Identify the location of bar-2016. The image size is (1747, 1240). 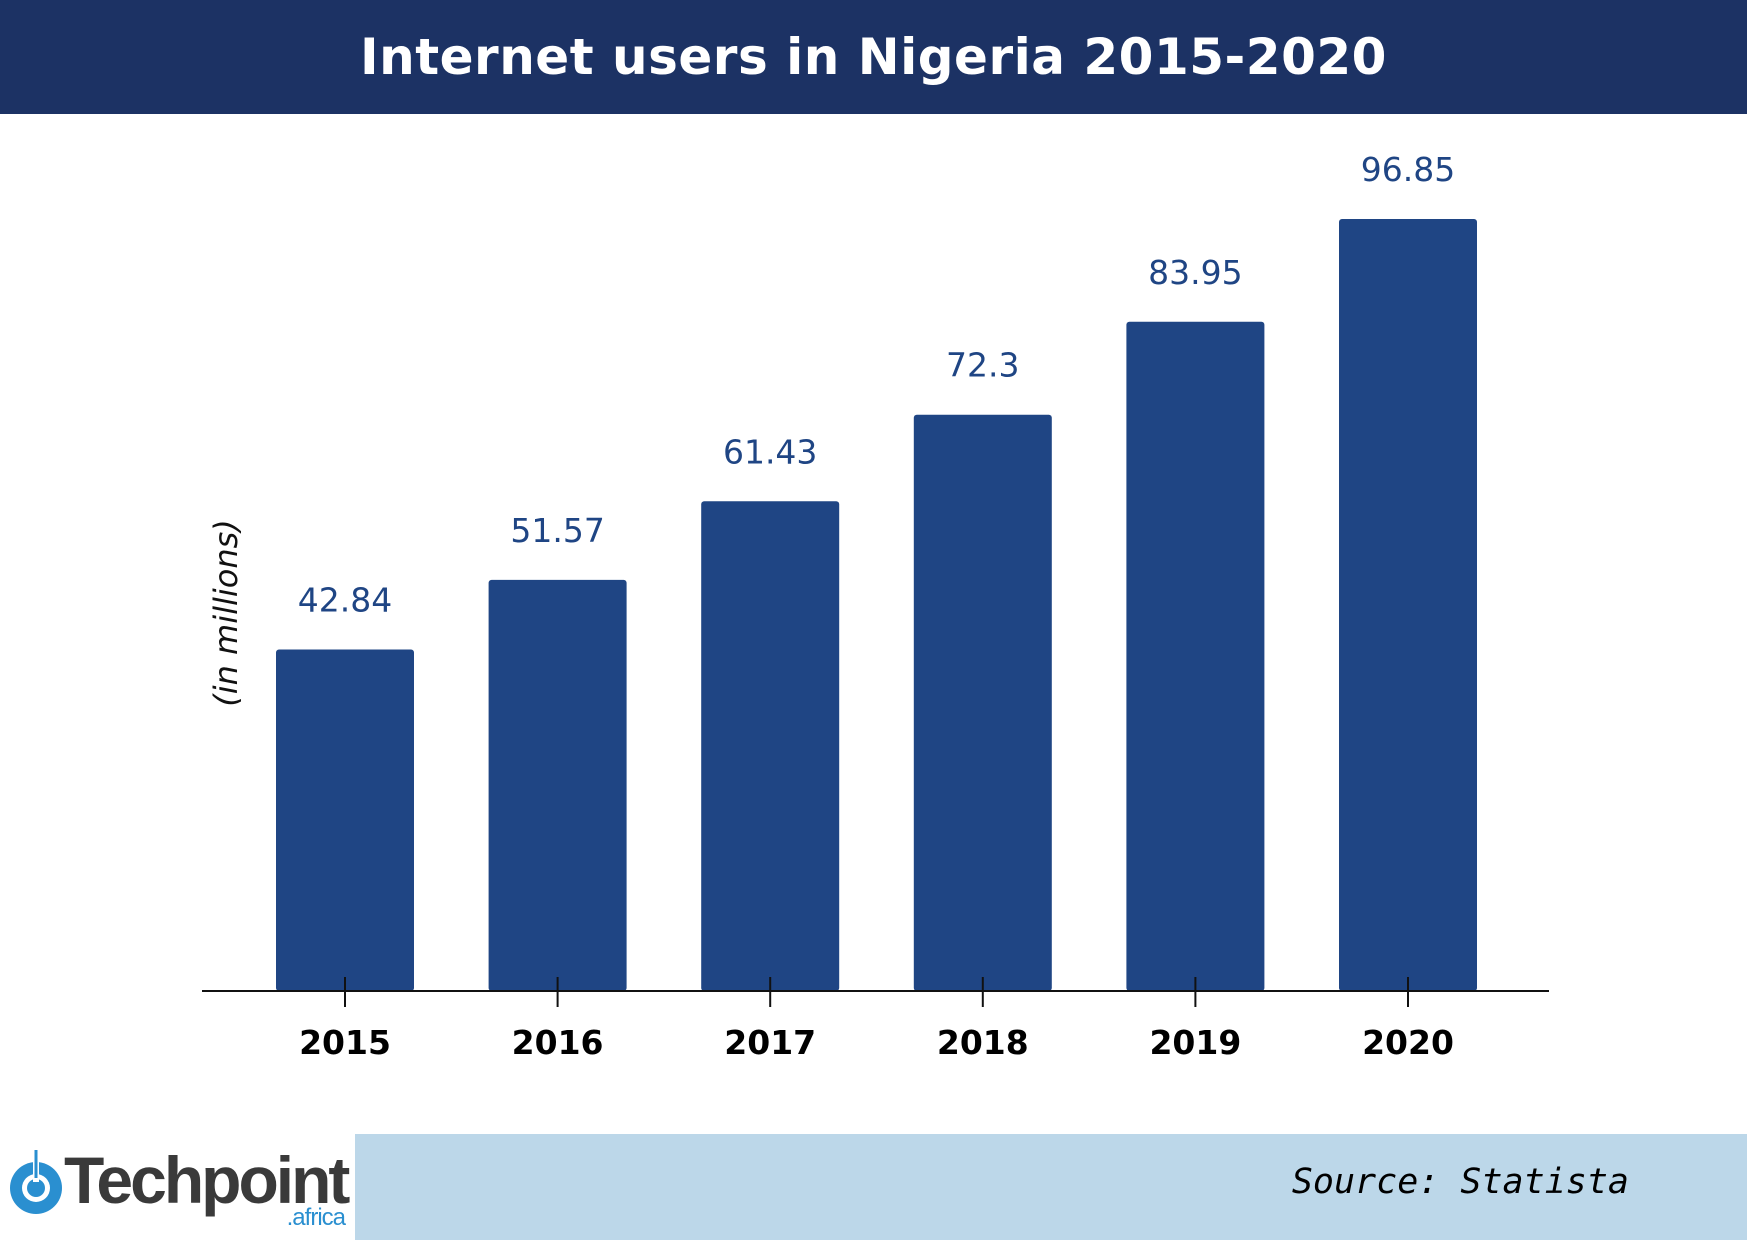
(557, 785).